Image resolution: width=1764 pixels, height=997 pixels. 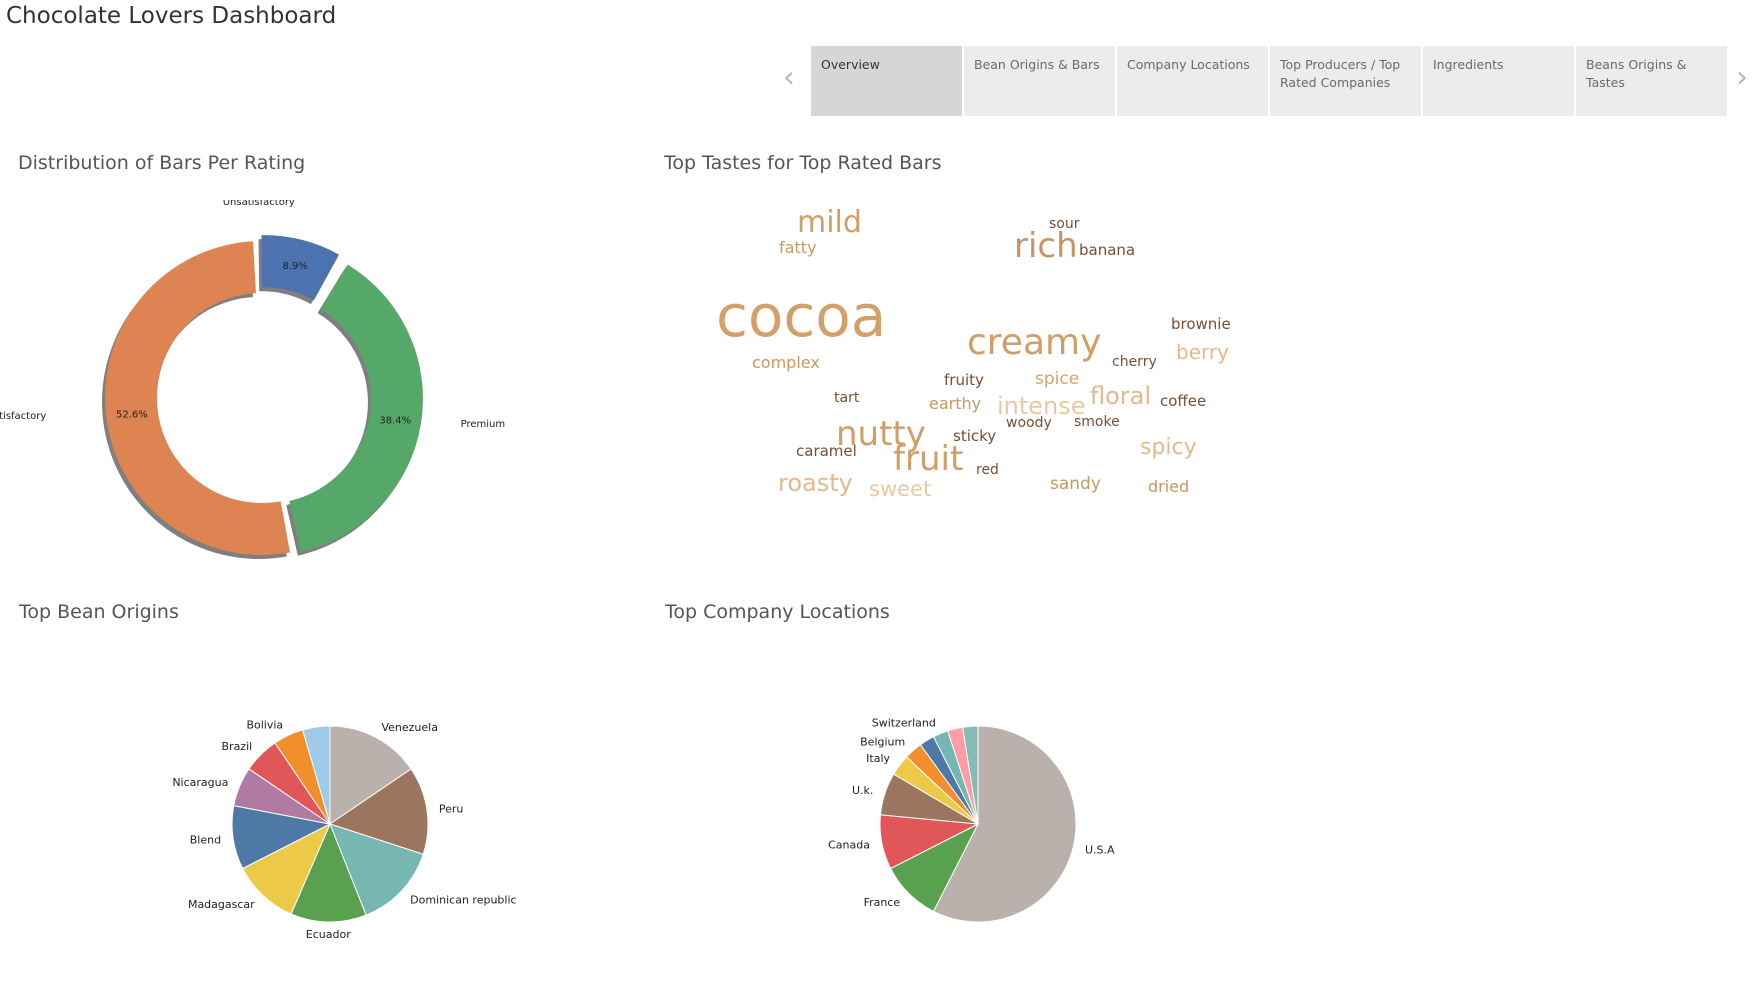 What do you see at coordinates (881, 434) in the screenshot?
I see `word-cloud-nutty: nutty` at bounding box center [881, 434].